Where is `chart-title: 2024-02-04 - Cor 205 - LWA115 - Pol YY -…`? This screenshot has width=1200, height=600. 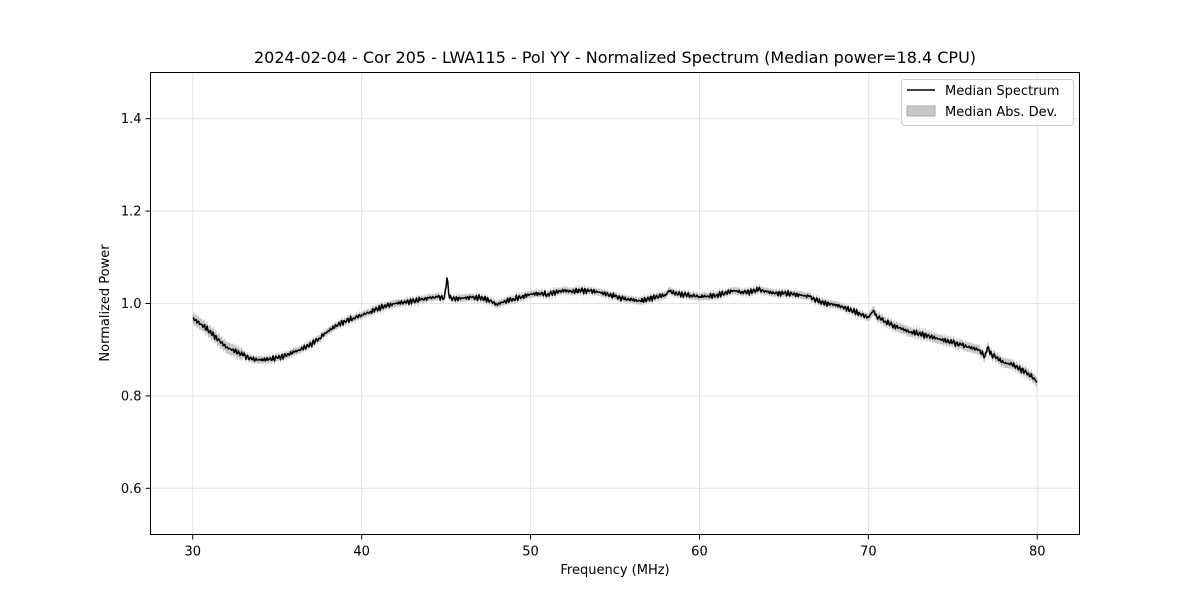 chart-title: 2024-02-04 - Cor 205 - LWA115 - Pol YY -… is located at coordinates (615, 57).